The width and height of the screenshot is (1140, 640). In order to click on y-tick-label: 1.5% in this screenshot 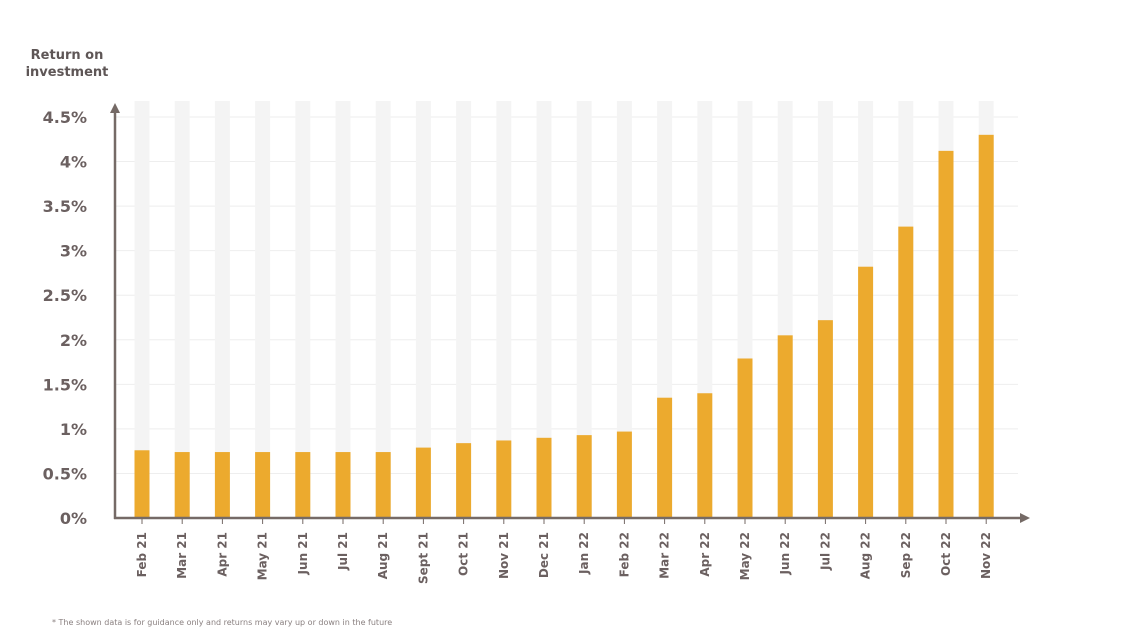, I will do `click(65, 384)`.